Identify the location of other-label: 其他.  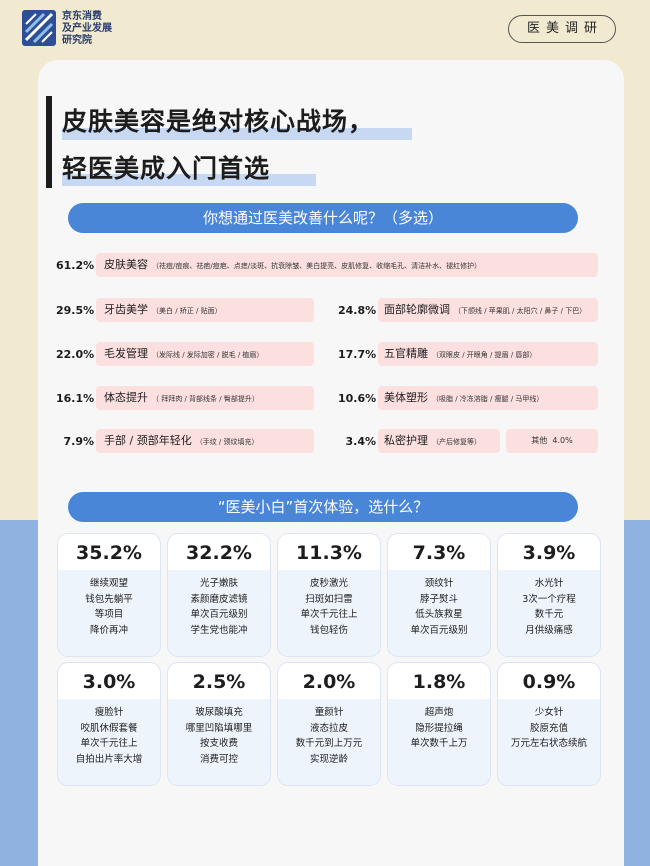
(539, 440).